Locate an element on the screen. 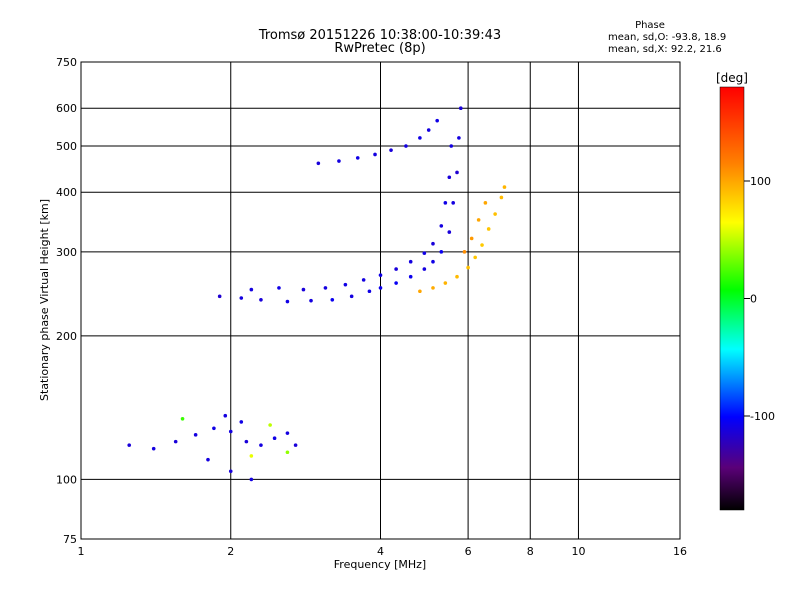 The height and width of the screenshot is (600, 800). x-tick-label: 1 is located at coordinates (81, 551).